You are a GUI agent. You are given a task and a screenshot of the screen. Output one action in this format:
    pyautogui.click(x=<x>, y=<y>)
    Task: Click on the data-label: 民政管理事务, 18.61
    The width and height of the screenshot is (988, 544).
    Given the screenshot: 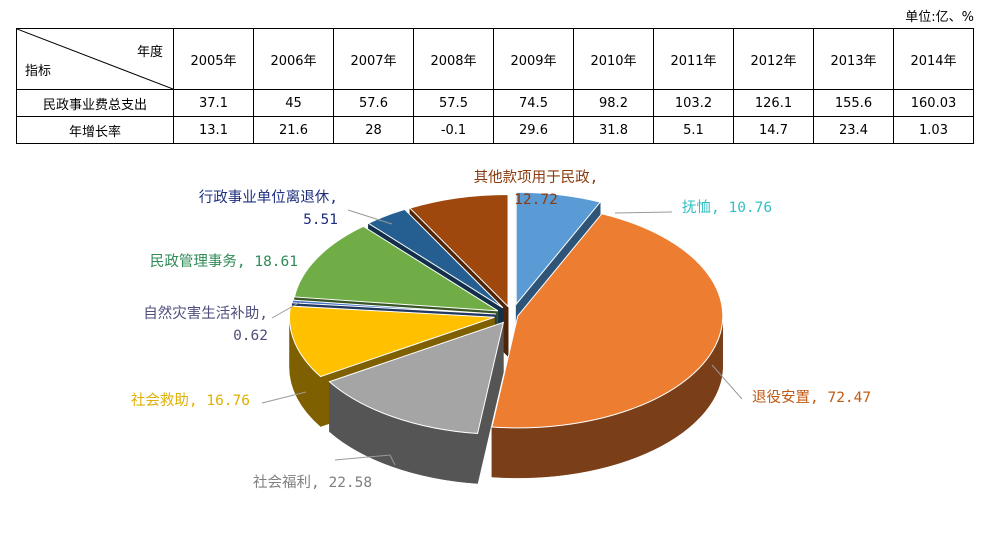 What is the action you would take?
    pyautogui.click(x=224, y=261)
    